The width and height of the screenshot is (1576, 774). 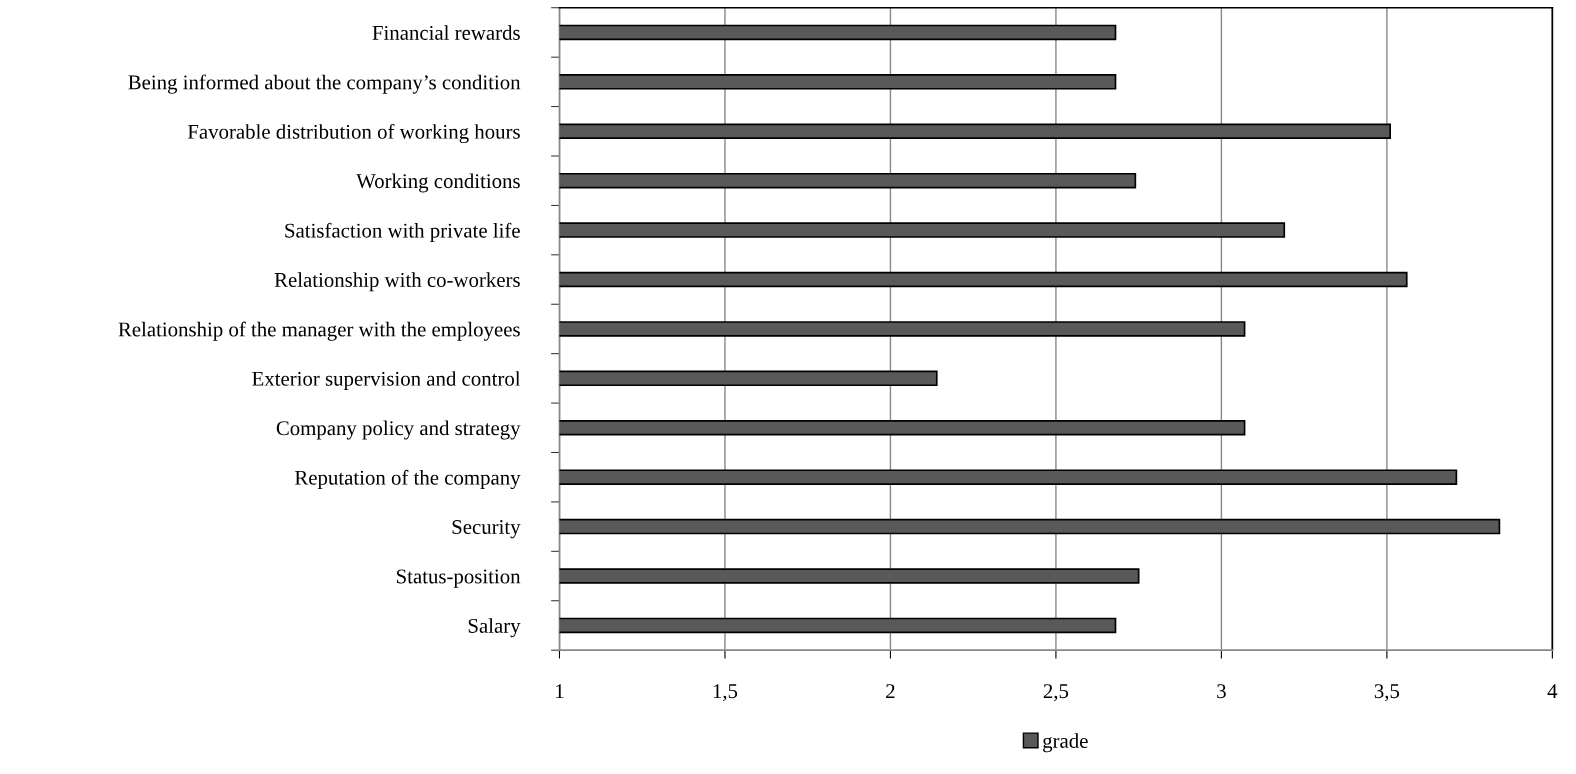 I want to click on y-tick-label: Status-position, so click(x=458, y=578).